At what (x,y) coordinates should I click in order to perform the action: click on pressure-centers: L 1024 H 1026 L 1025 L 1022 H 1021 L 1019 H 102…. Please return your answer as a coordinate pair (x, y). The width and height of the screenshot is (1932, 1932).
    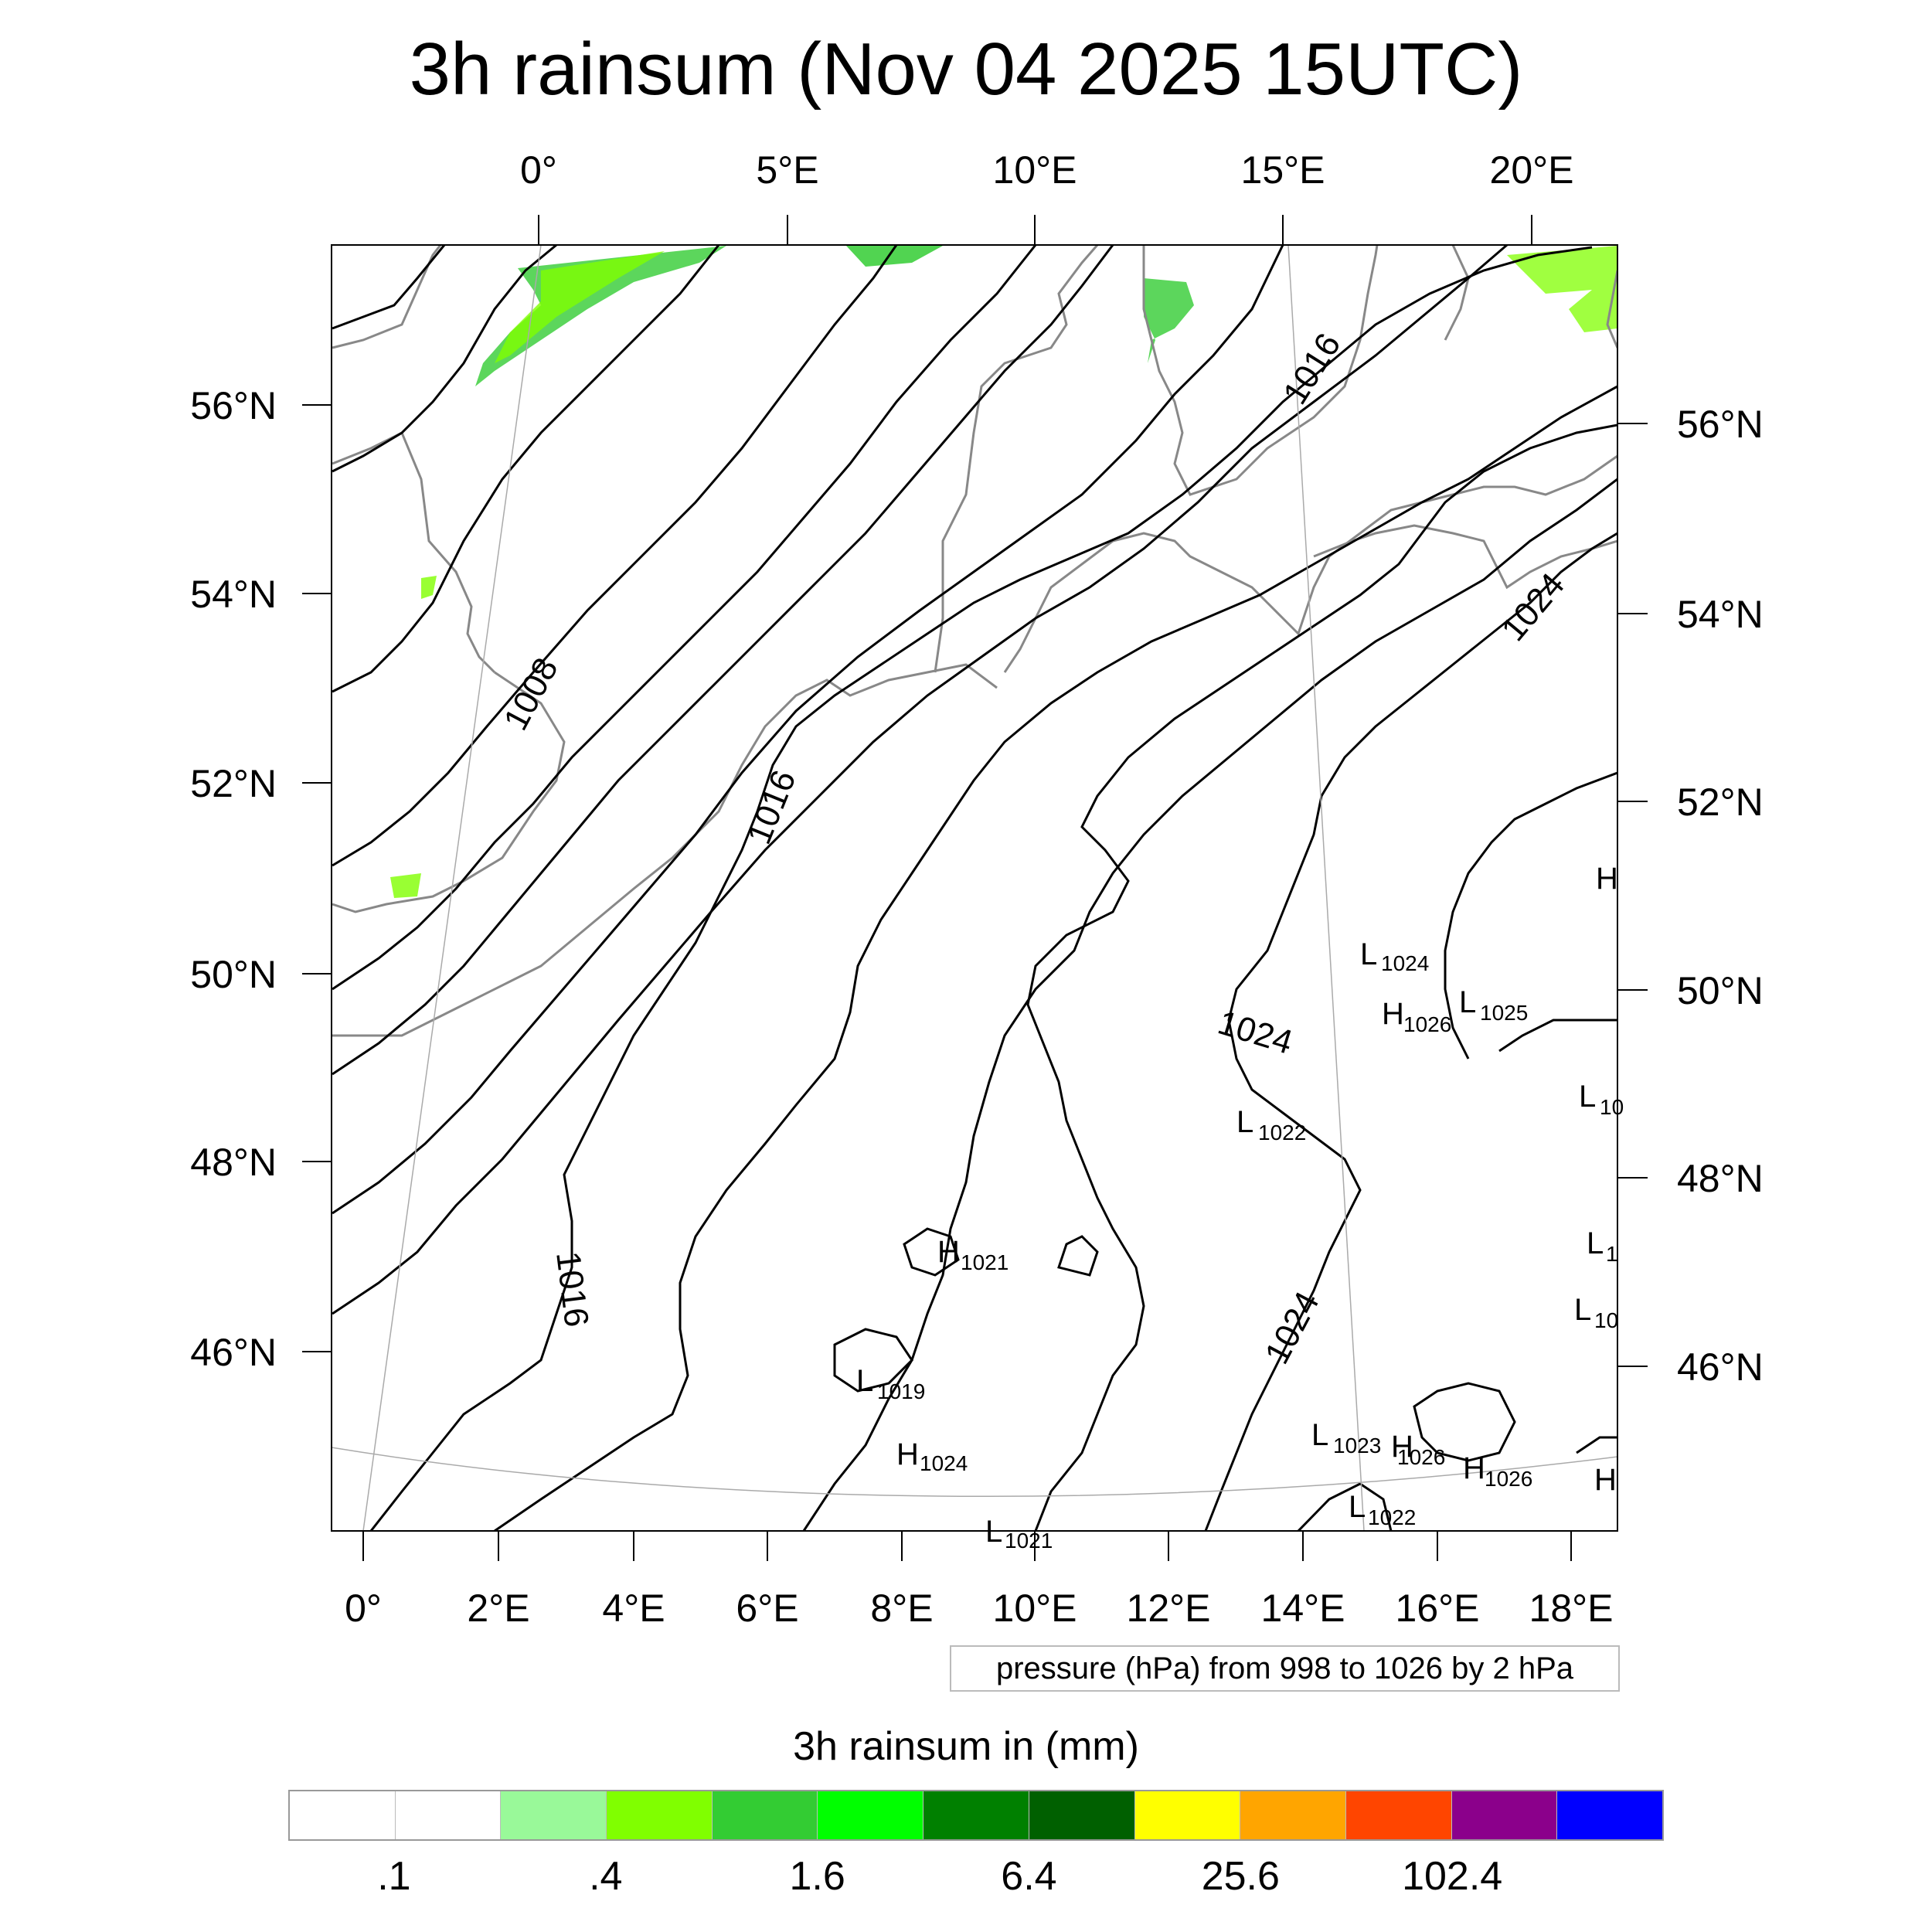
    Looking at the image, I should click on (1240, 1207).